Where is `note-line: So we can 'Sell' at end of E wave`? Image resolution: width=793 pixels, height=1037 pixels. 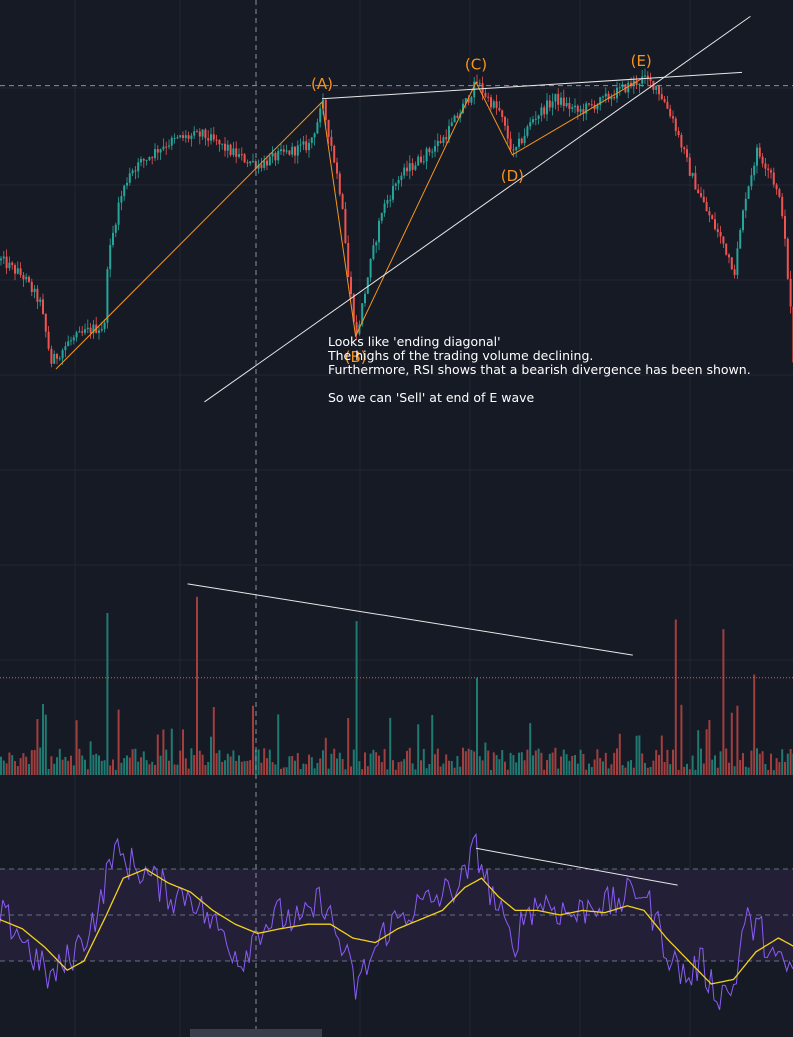 note-line: So we can 'Sell' at end of E wave is located at coordinates (431, 397).